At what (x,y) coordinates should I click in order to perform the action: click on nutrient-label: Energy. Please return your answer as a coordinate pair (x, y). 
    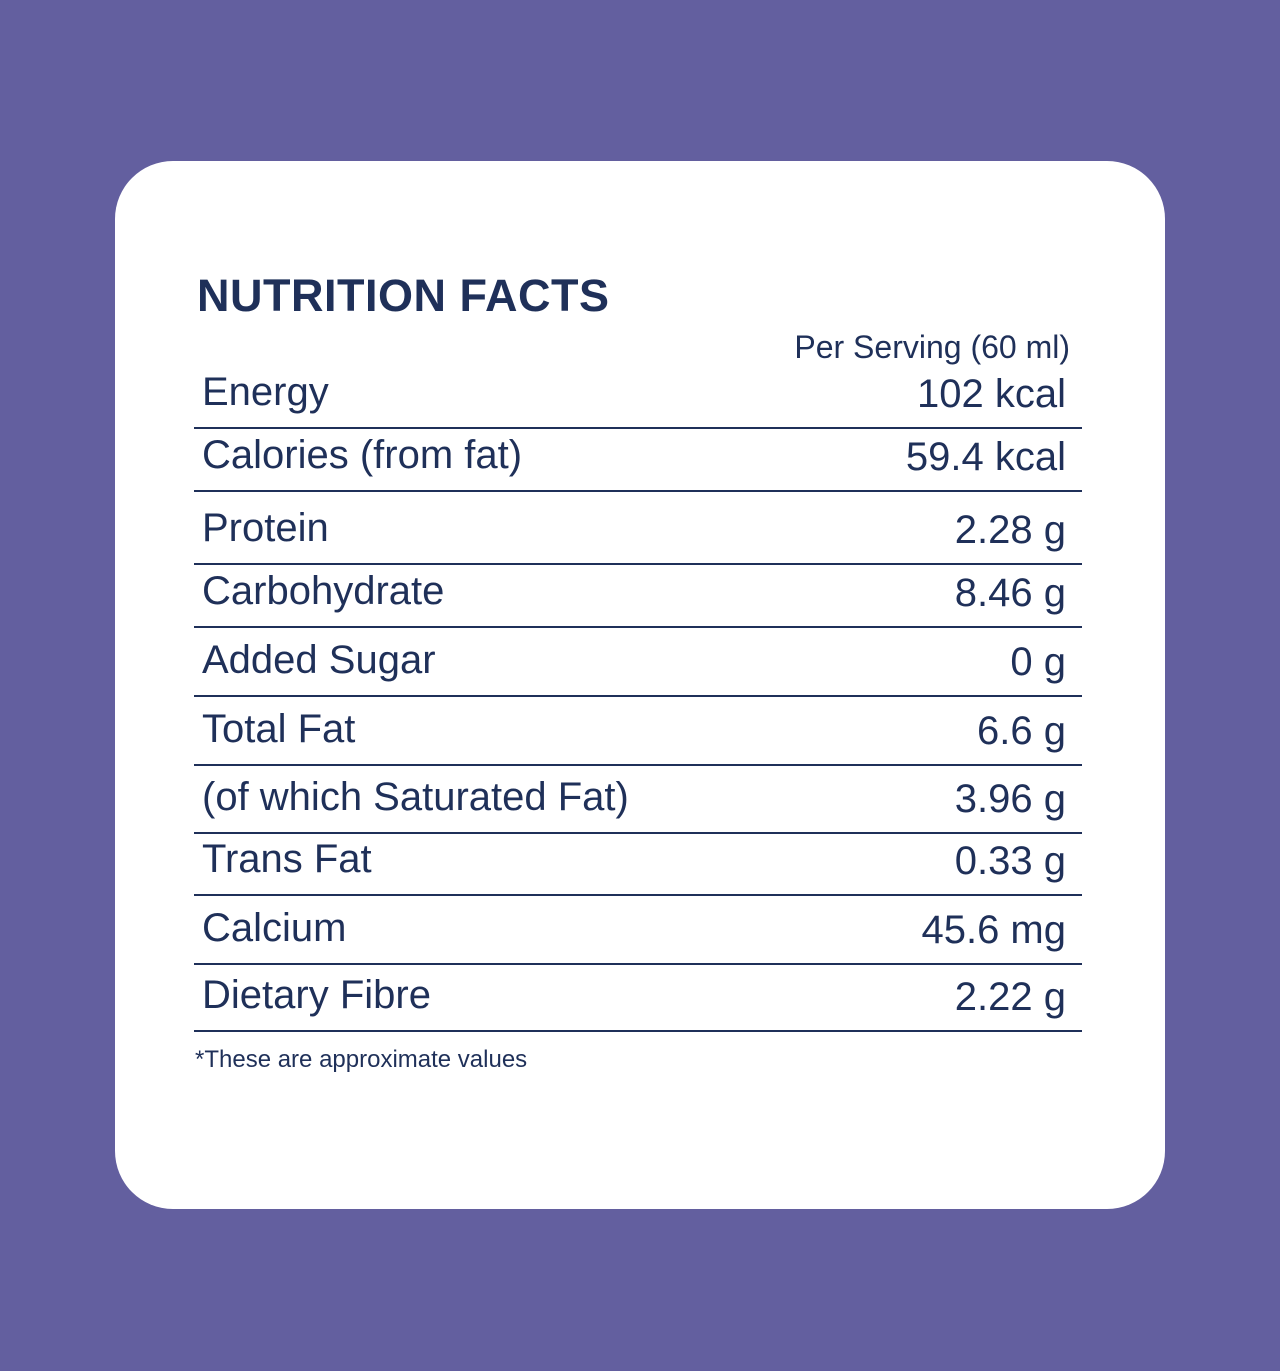
    Looking at the image, I should click on (265, 392).